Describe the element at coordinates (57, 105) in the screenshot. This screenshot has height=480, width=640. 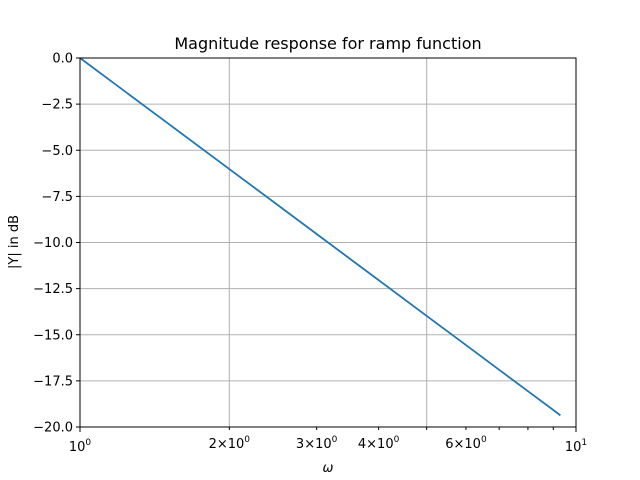
I see `y-tick-label: −2.5` at that location.